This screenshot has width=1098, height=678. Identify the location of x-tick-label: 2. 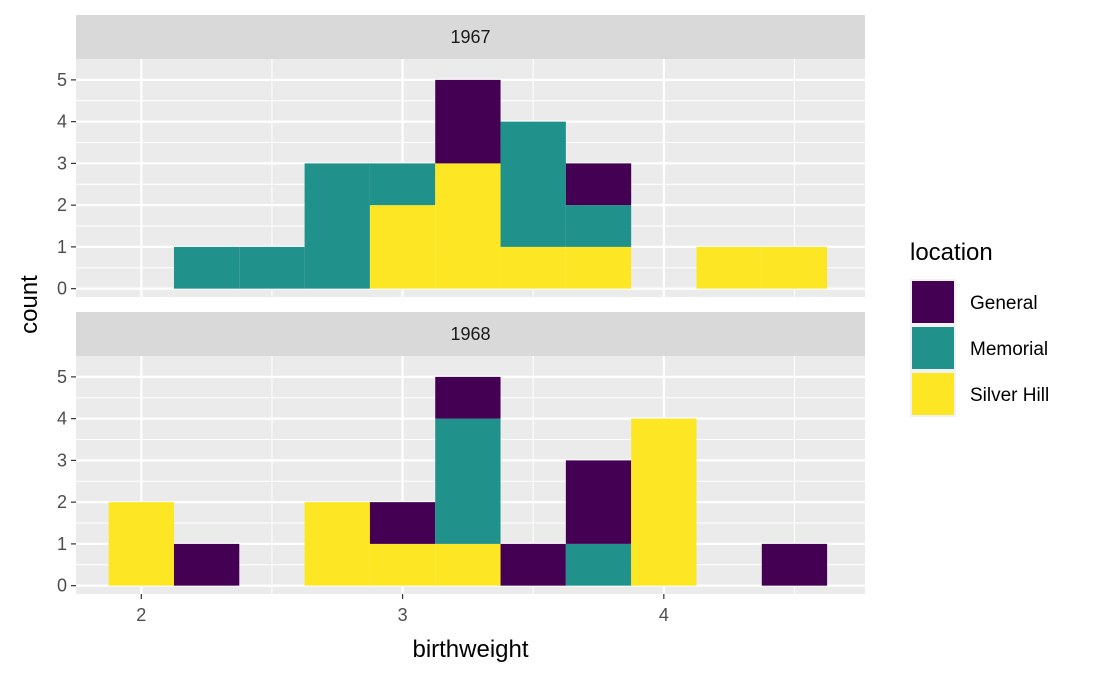
(141, 615).